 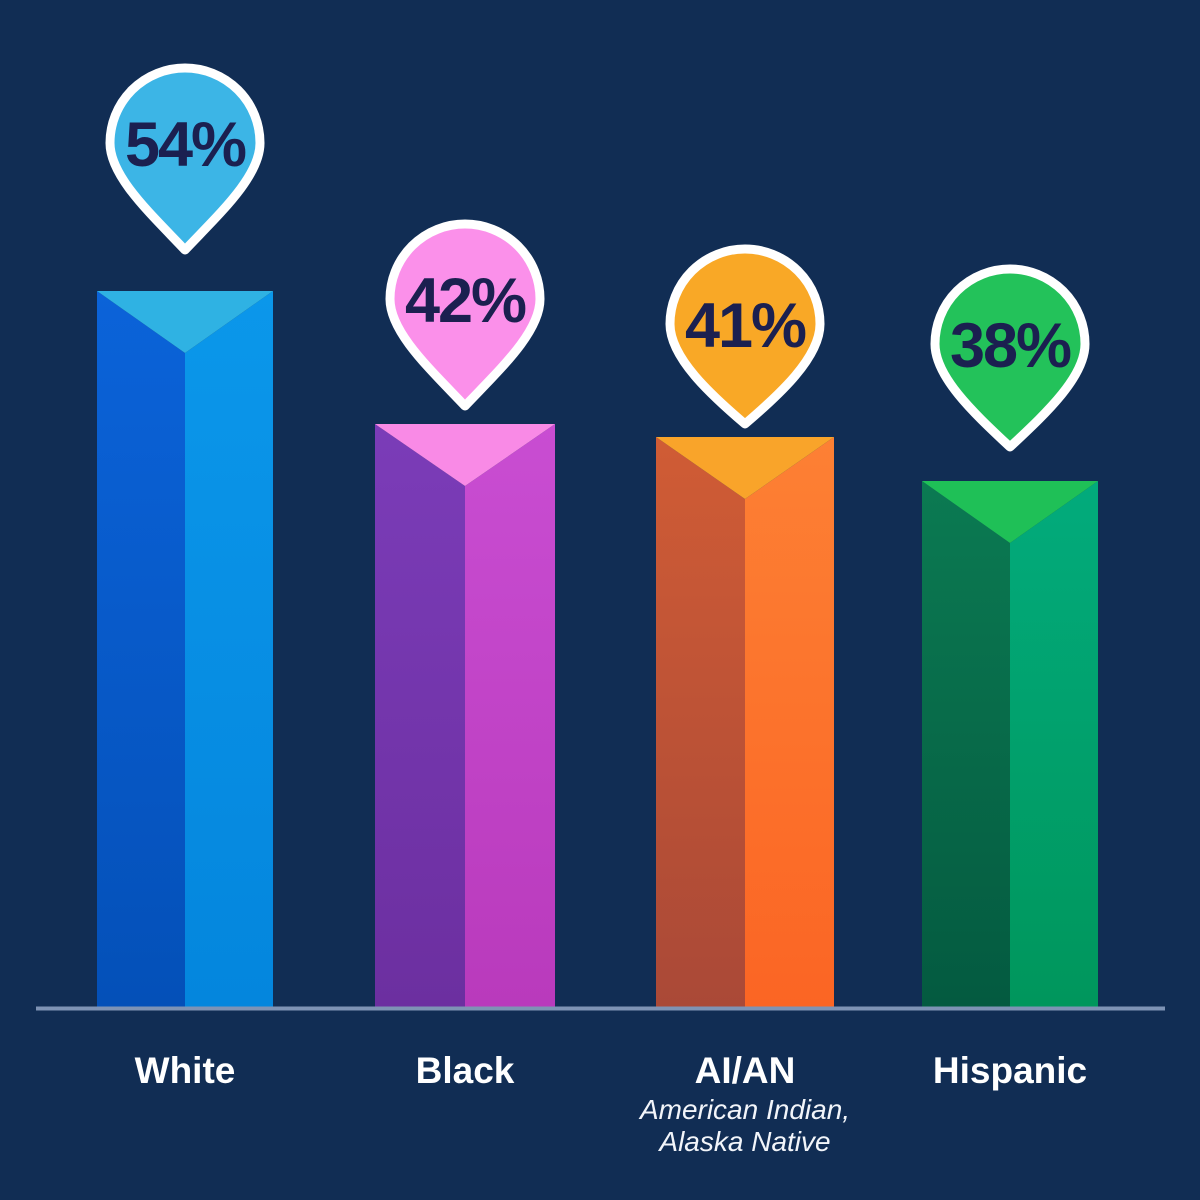 What do you see at coordinates (745, 326) in the screenshot?
I see `value-label: 41%` at bounding box center [745, 326].